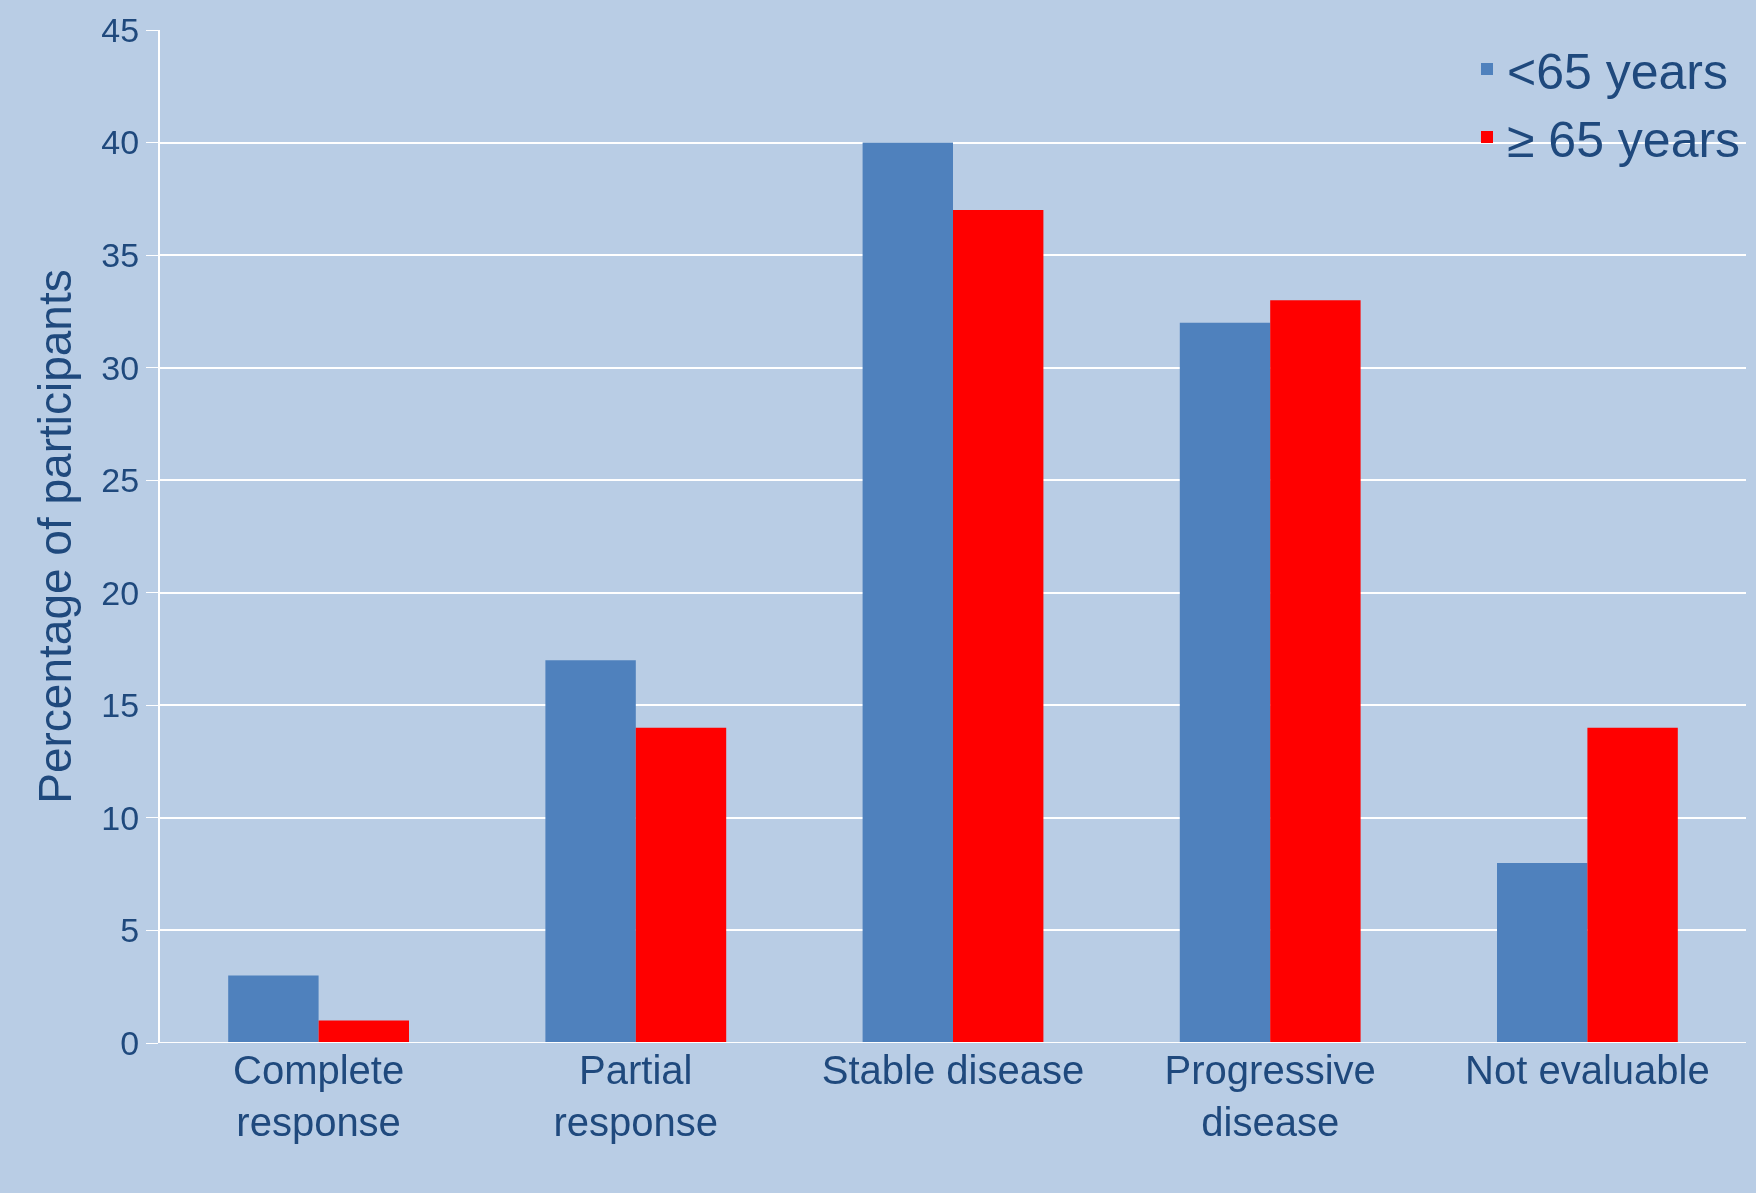 This screenshot has width=1756, height=1193. Describe the element at coordinates (120, 480) in the screenshot. I see `y-tick-label: 25` at that location.